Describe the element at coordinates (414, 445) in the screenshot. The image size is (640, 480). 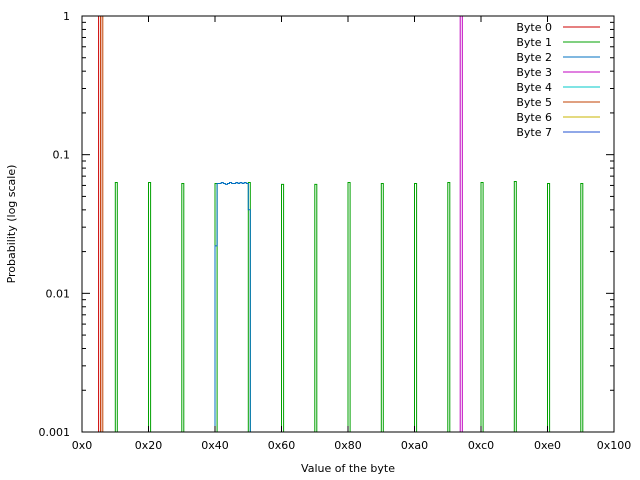
I see `x-tick-label: 0xa0` at that location.